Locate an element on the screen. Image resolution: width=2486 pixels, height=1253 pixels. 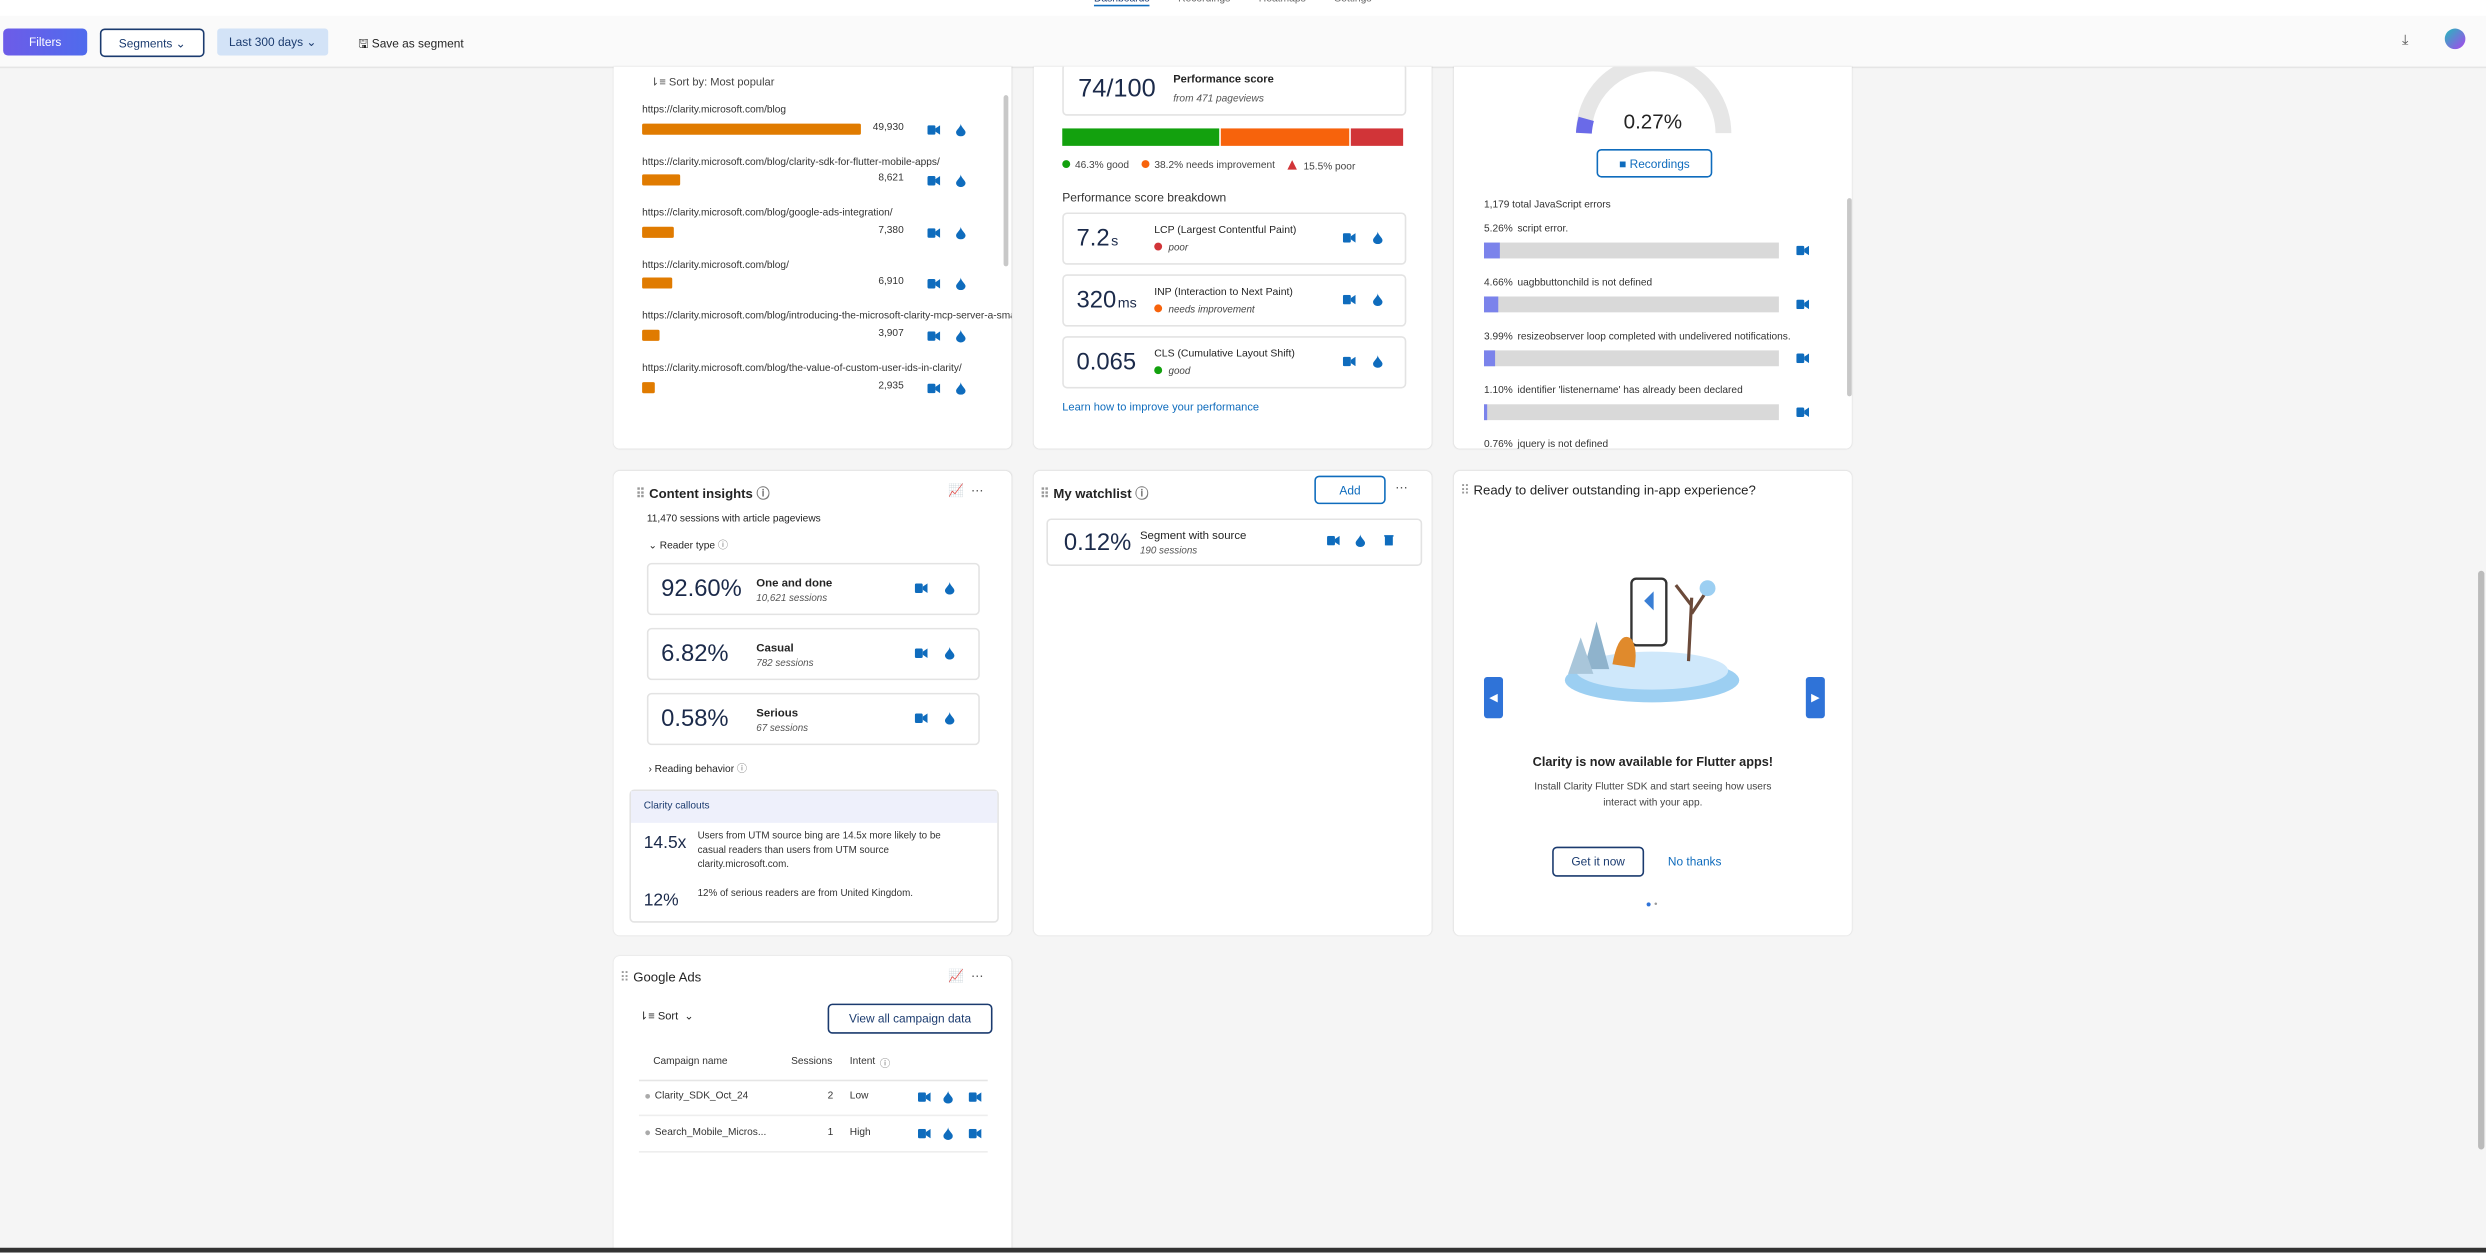
reading-behavior-toggle: › Reading behavior ⓘ is located at coordinates (698, 770).